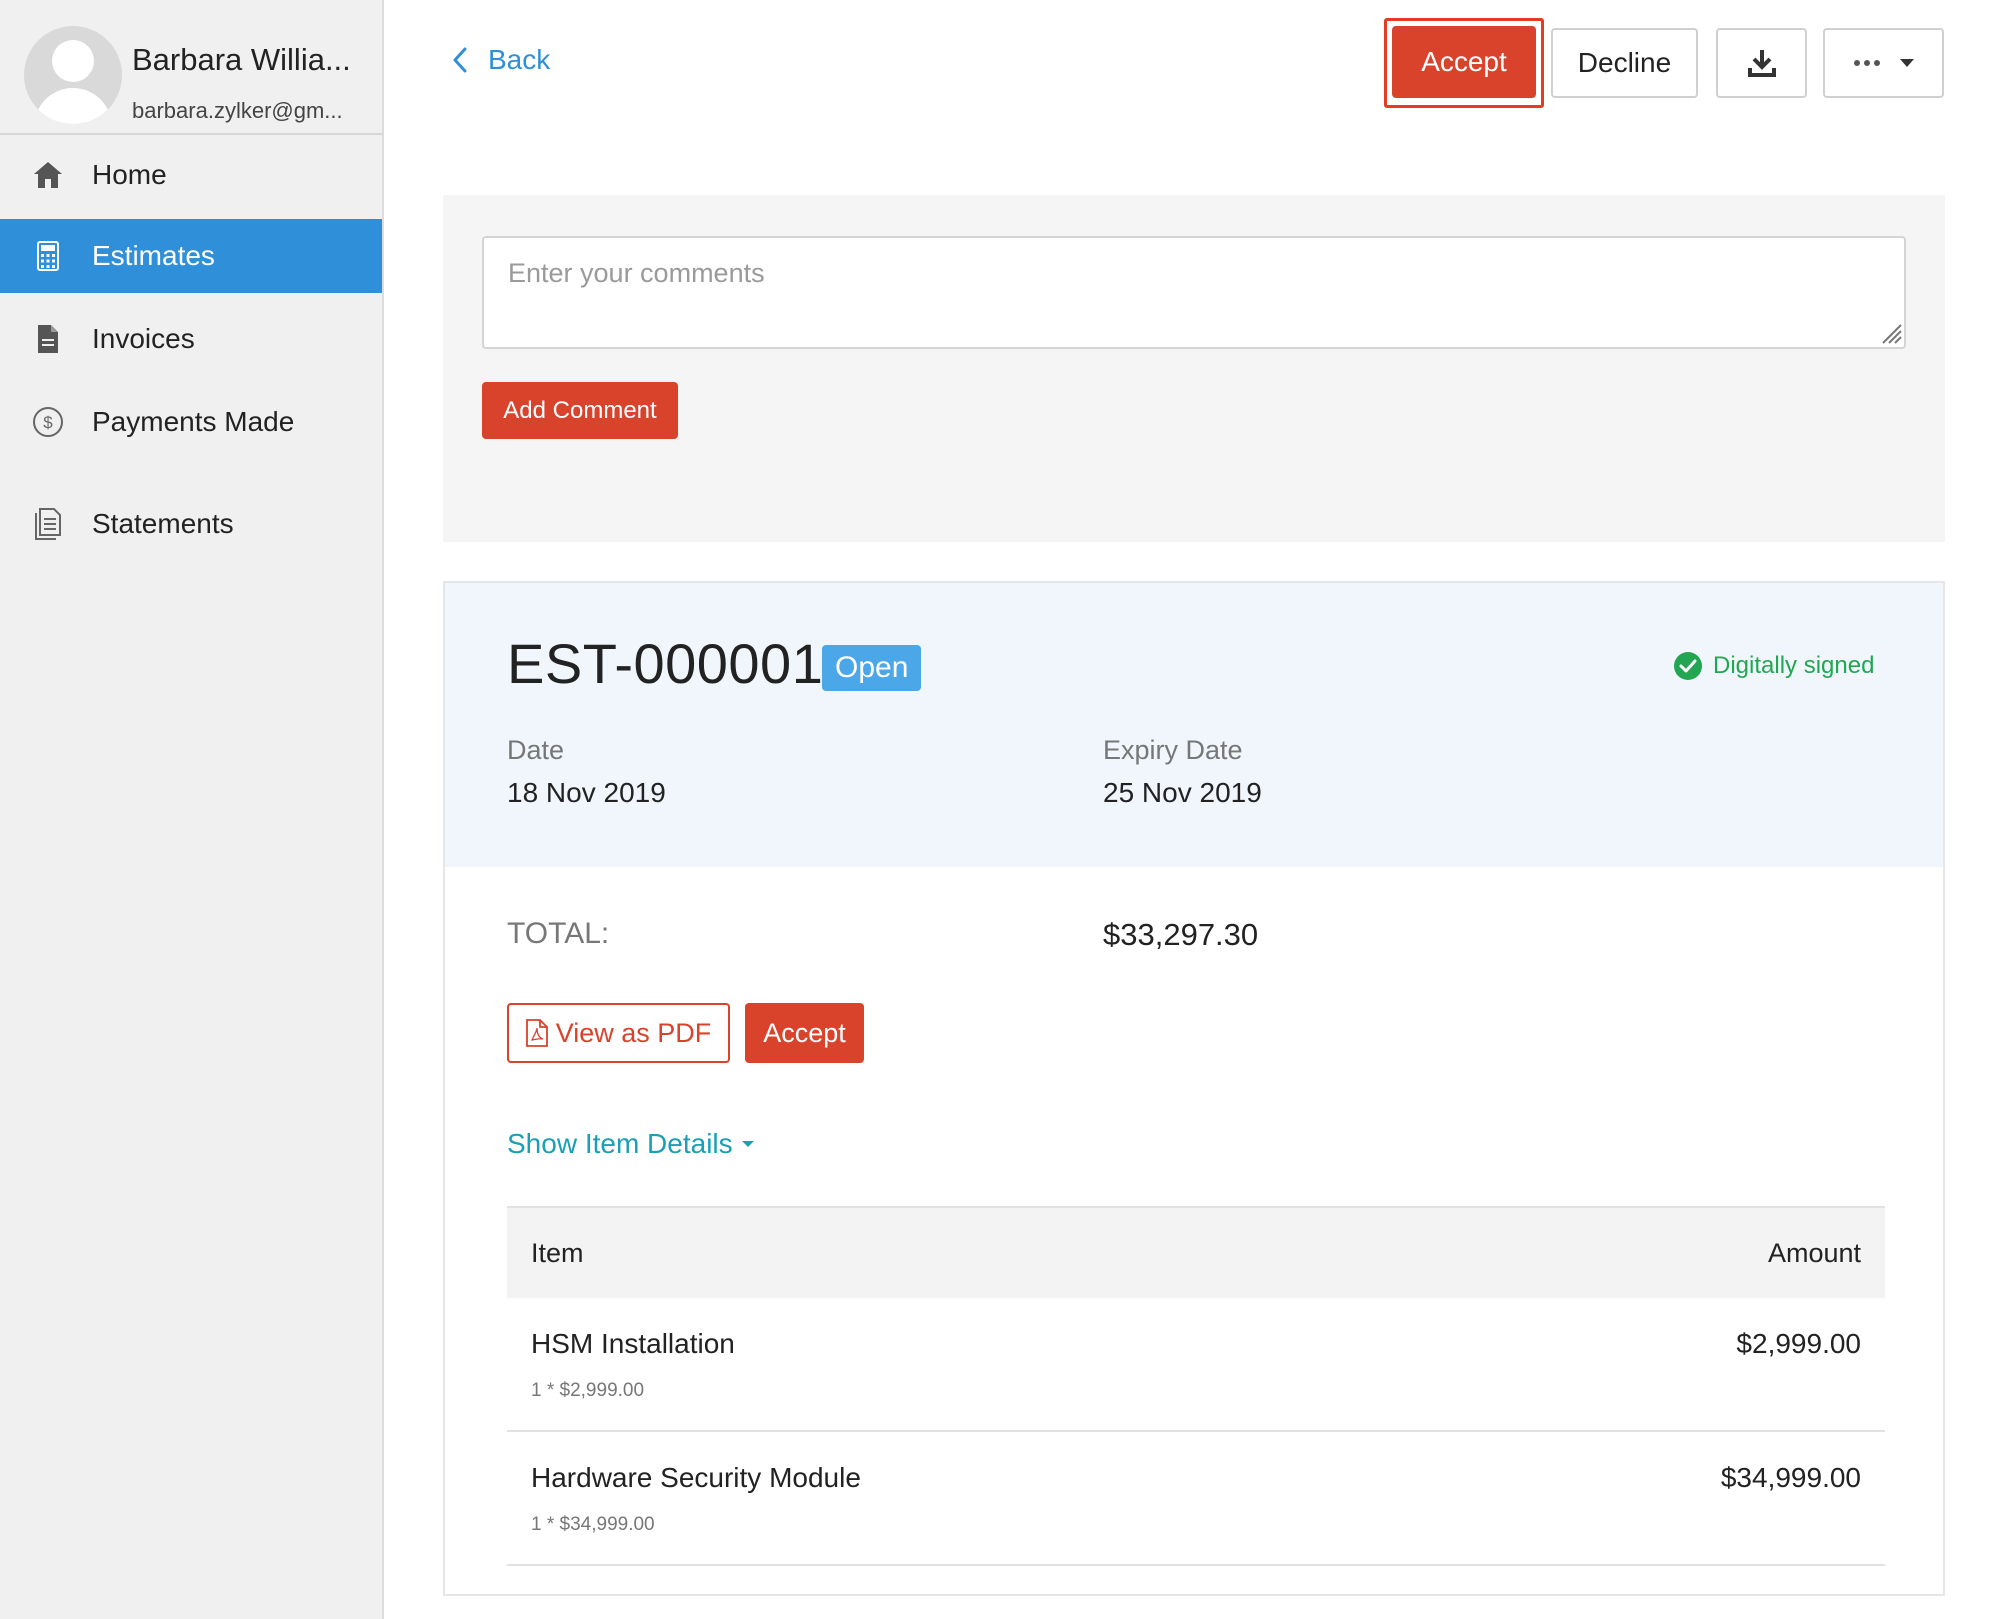  I want to click on sidebar-item-payments: $ Payments Made, so click(191, 422).